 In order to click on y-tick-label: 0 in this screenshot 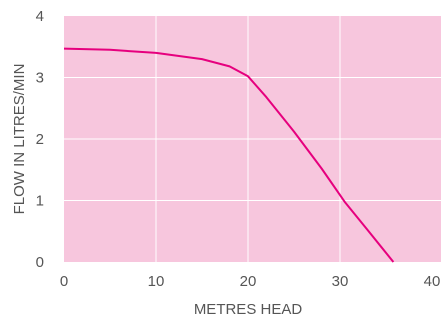, I will do `click(40, 262)`.